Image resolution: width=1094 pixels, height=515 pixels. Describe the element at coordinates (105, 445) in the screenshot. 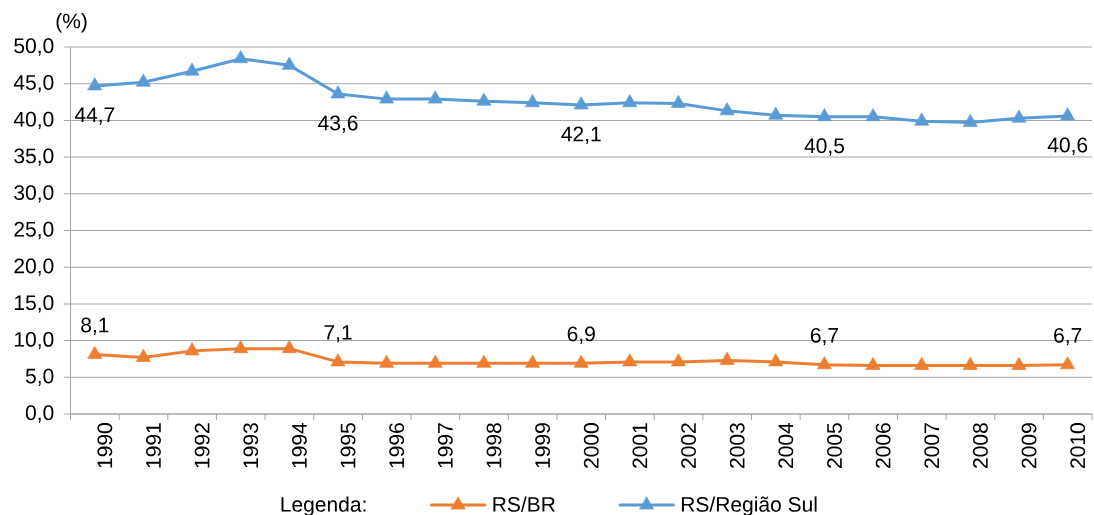

I see `x-tick-label: 1990` at that location.